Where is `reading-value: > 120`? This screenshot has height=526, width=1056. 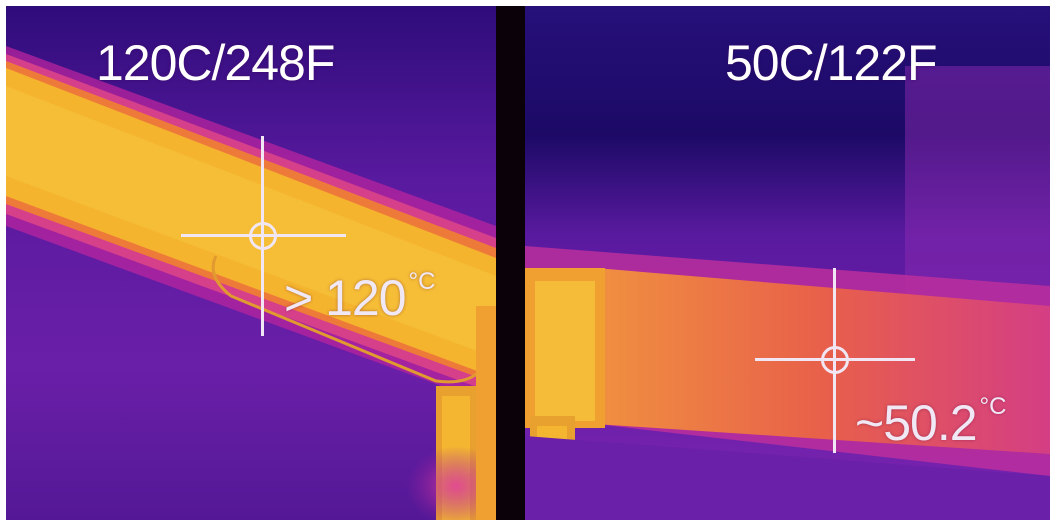
reading-value: > 120 is located at coordinates (345, 298).